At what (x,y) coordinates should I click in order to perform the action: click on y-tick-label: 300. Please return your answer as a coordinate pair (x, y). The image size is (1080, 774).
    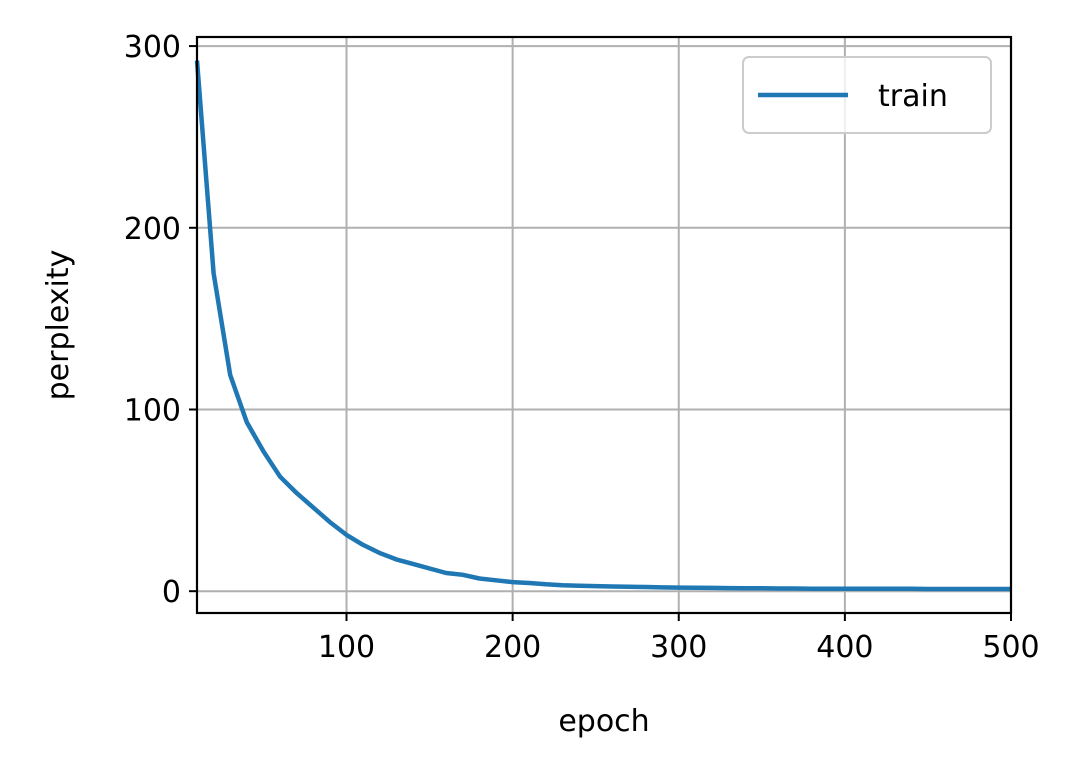
    Looking at the image, I should click on (152, 47).